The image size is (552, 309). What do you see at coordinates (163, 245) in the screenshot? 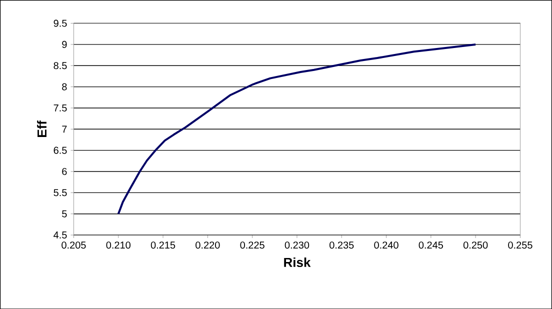
I see `x-tick-label: 0.215` at bounding box center [163, 245].